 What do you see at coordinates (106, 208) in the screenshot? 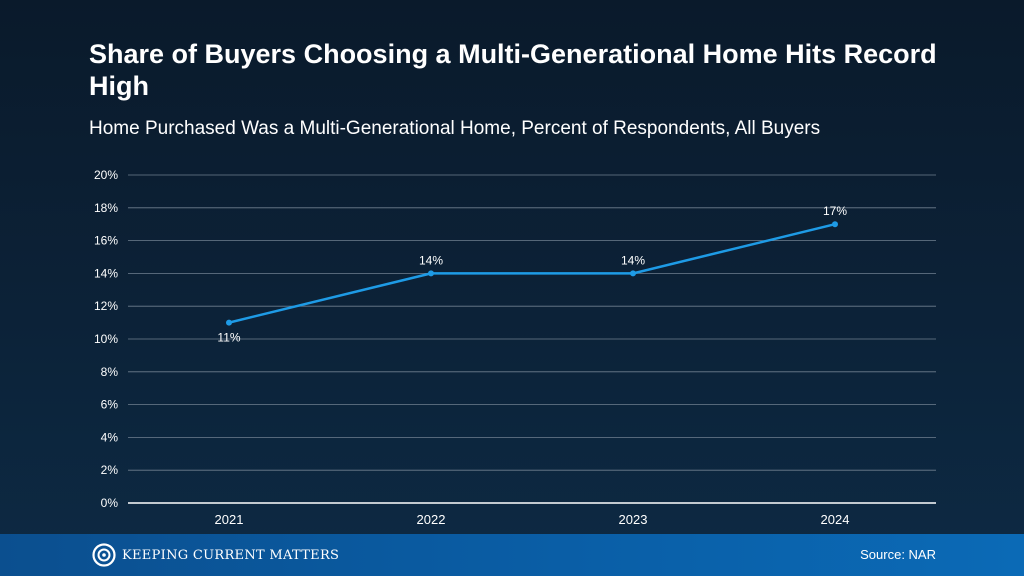
I see `y-tick-label: 18%` at bounding box center [106, 208].